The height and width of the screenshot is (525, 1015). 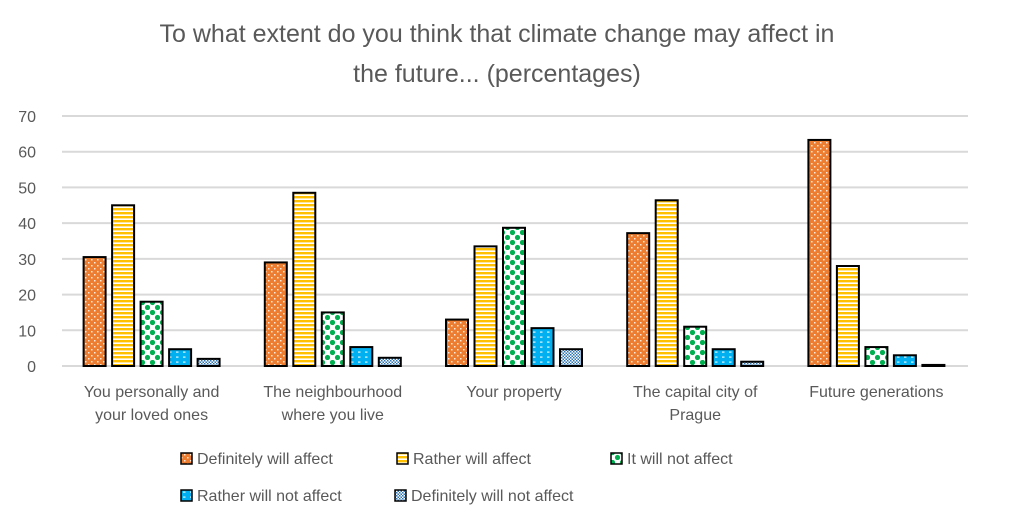 What do you see at coordinates (27, 188) in the screenshot?
I see `y-tick-label: 50` at bounding box center [27, 188].